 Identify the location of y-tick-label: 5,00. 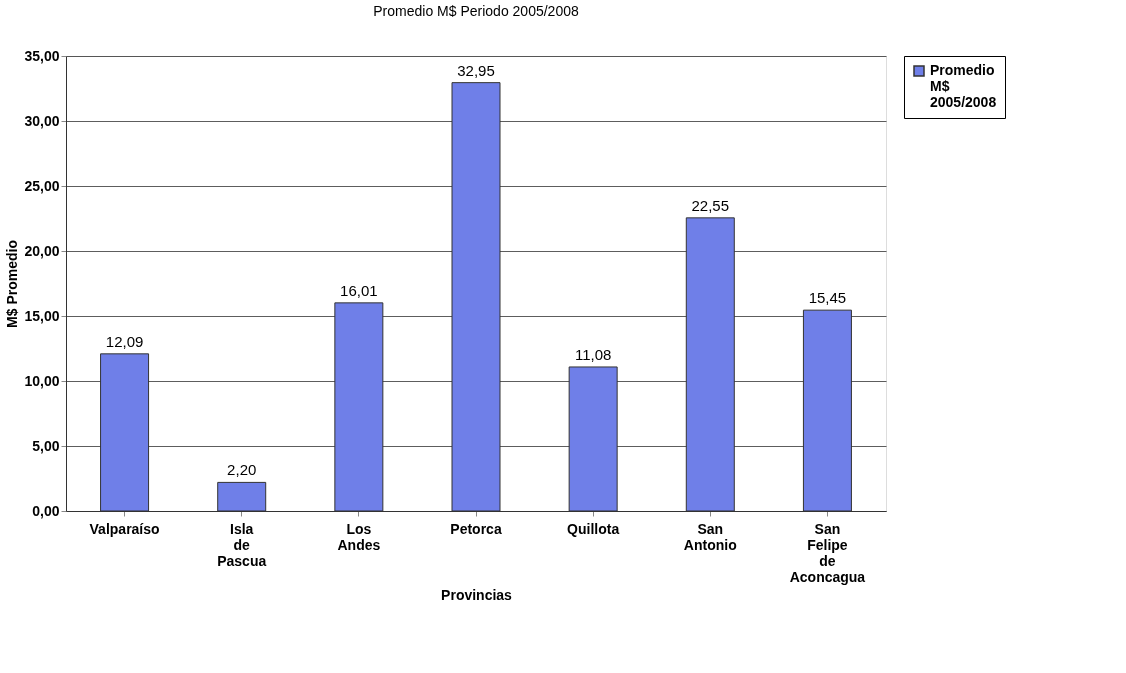
(46, 445).